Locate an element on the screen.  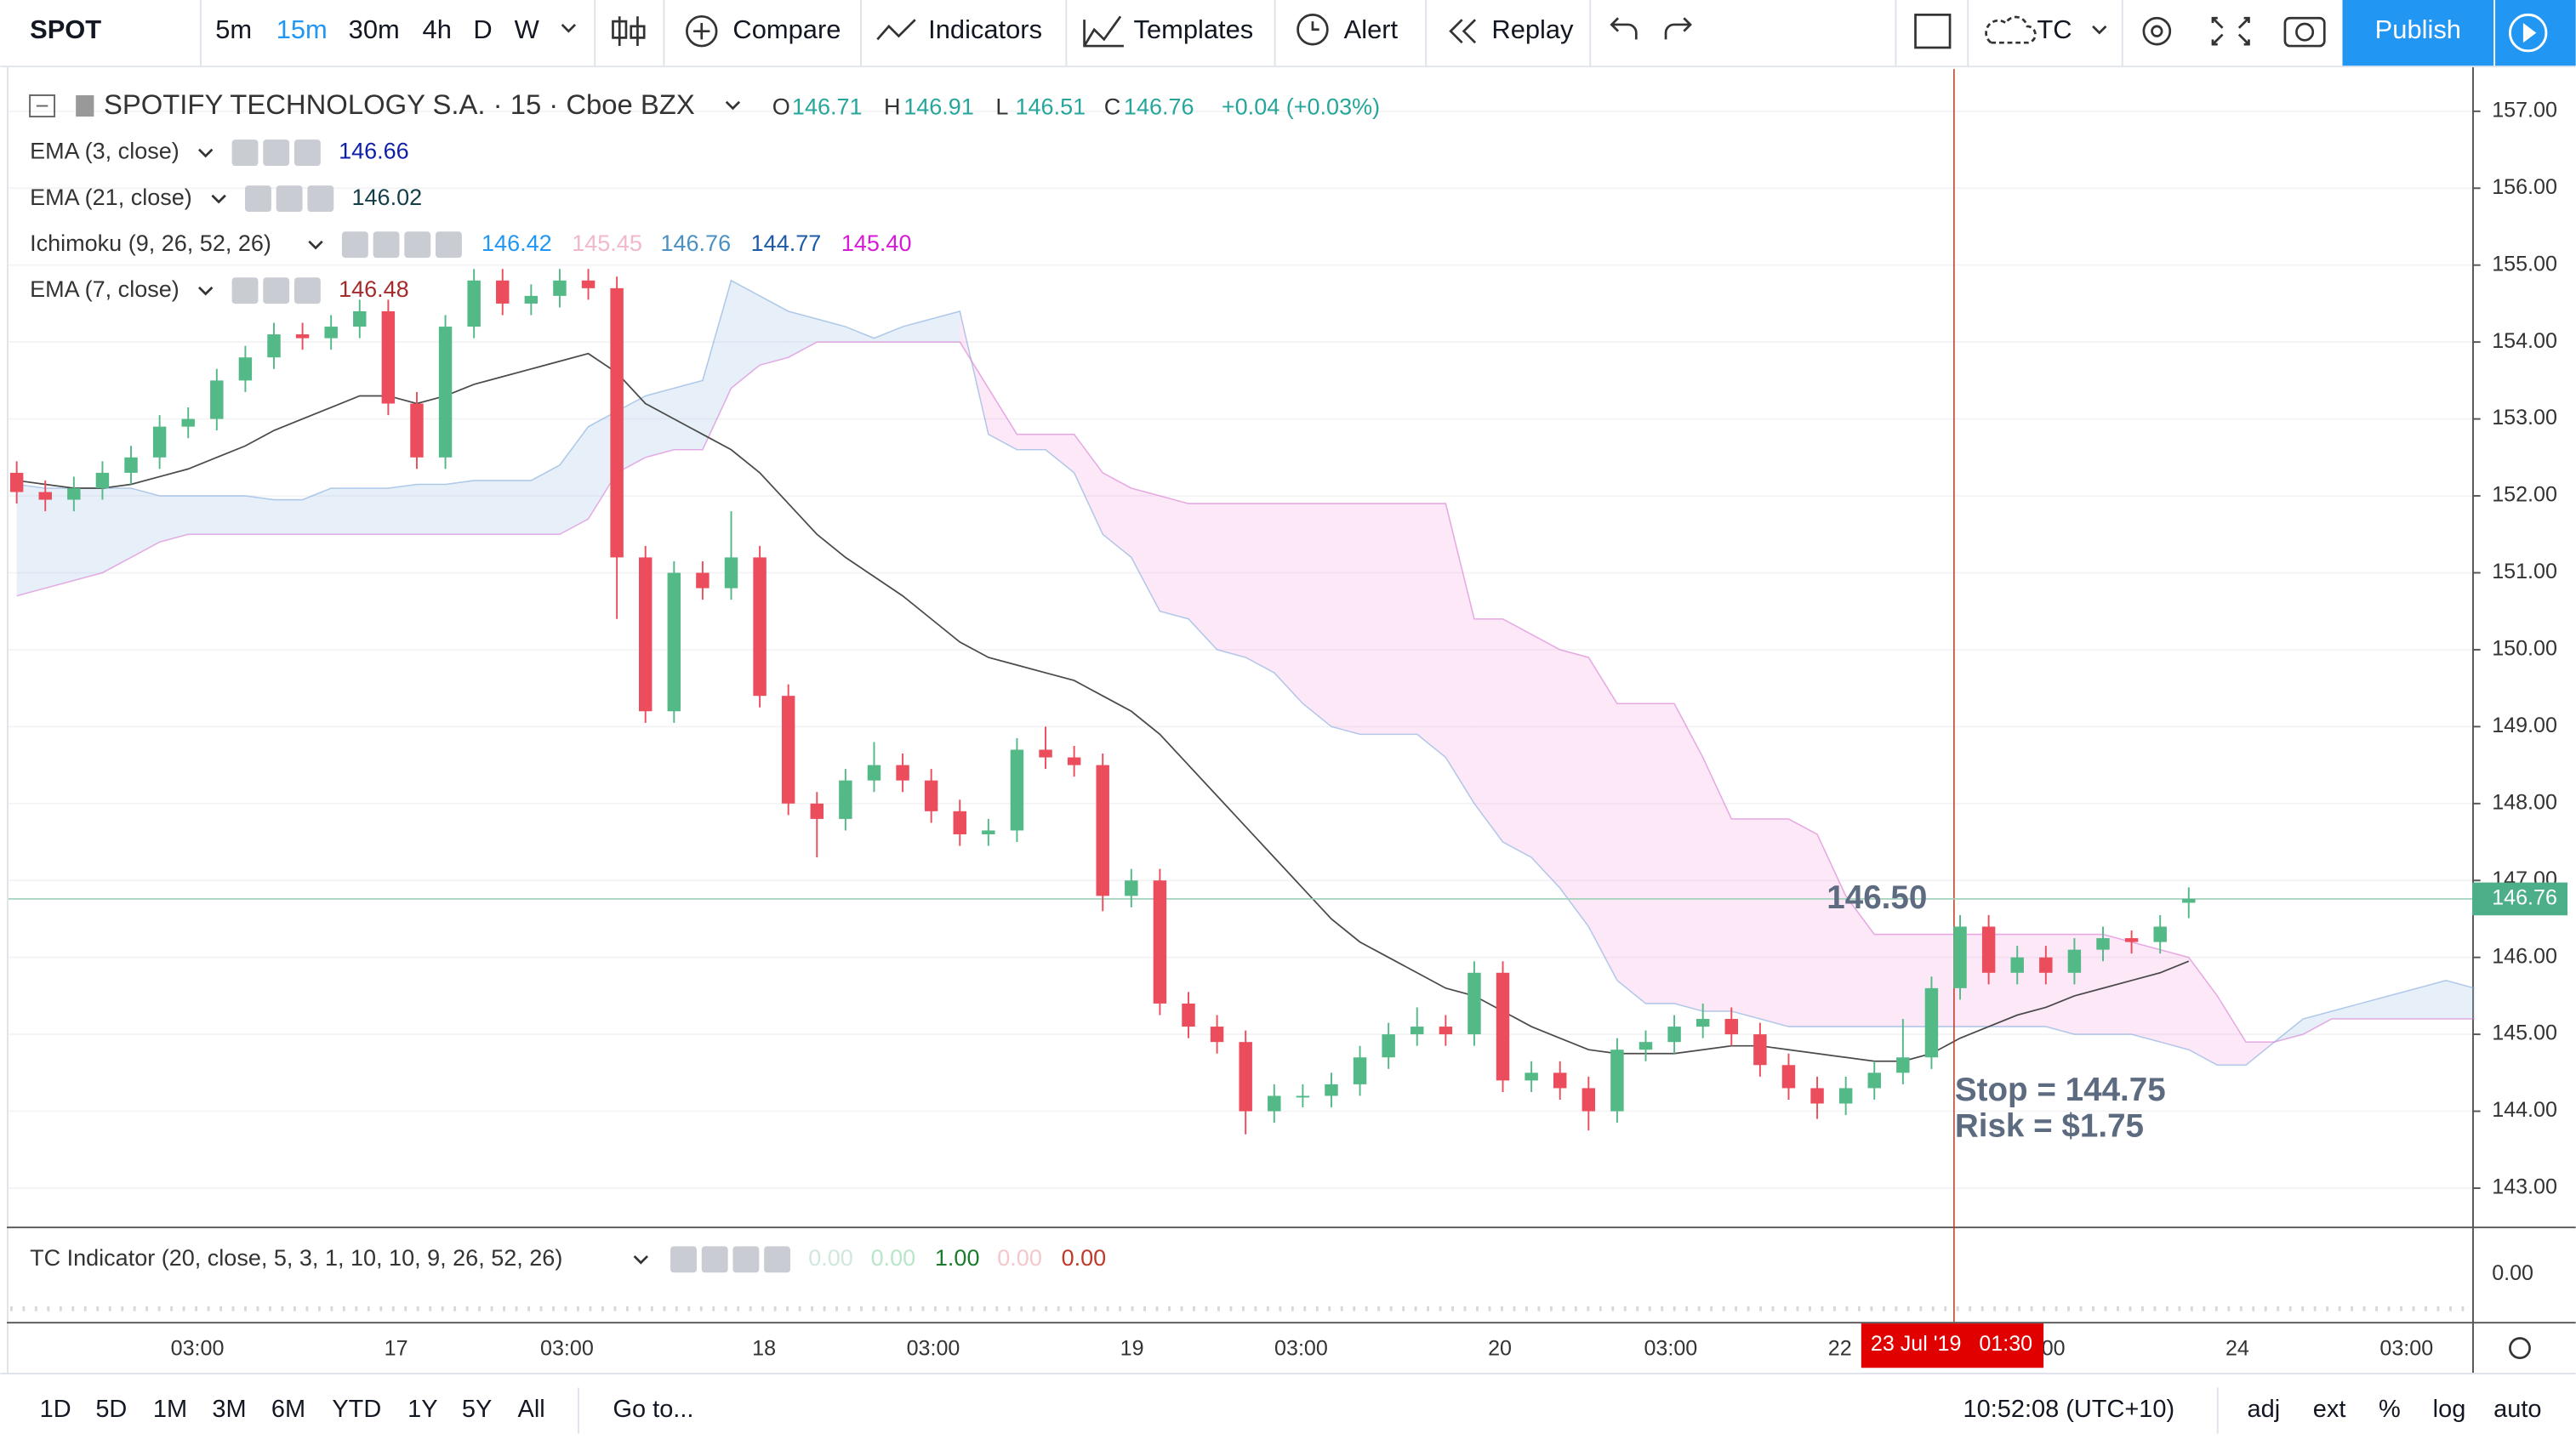
collapse-legend is located at coordinates (43, 106).